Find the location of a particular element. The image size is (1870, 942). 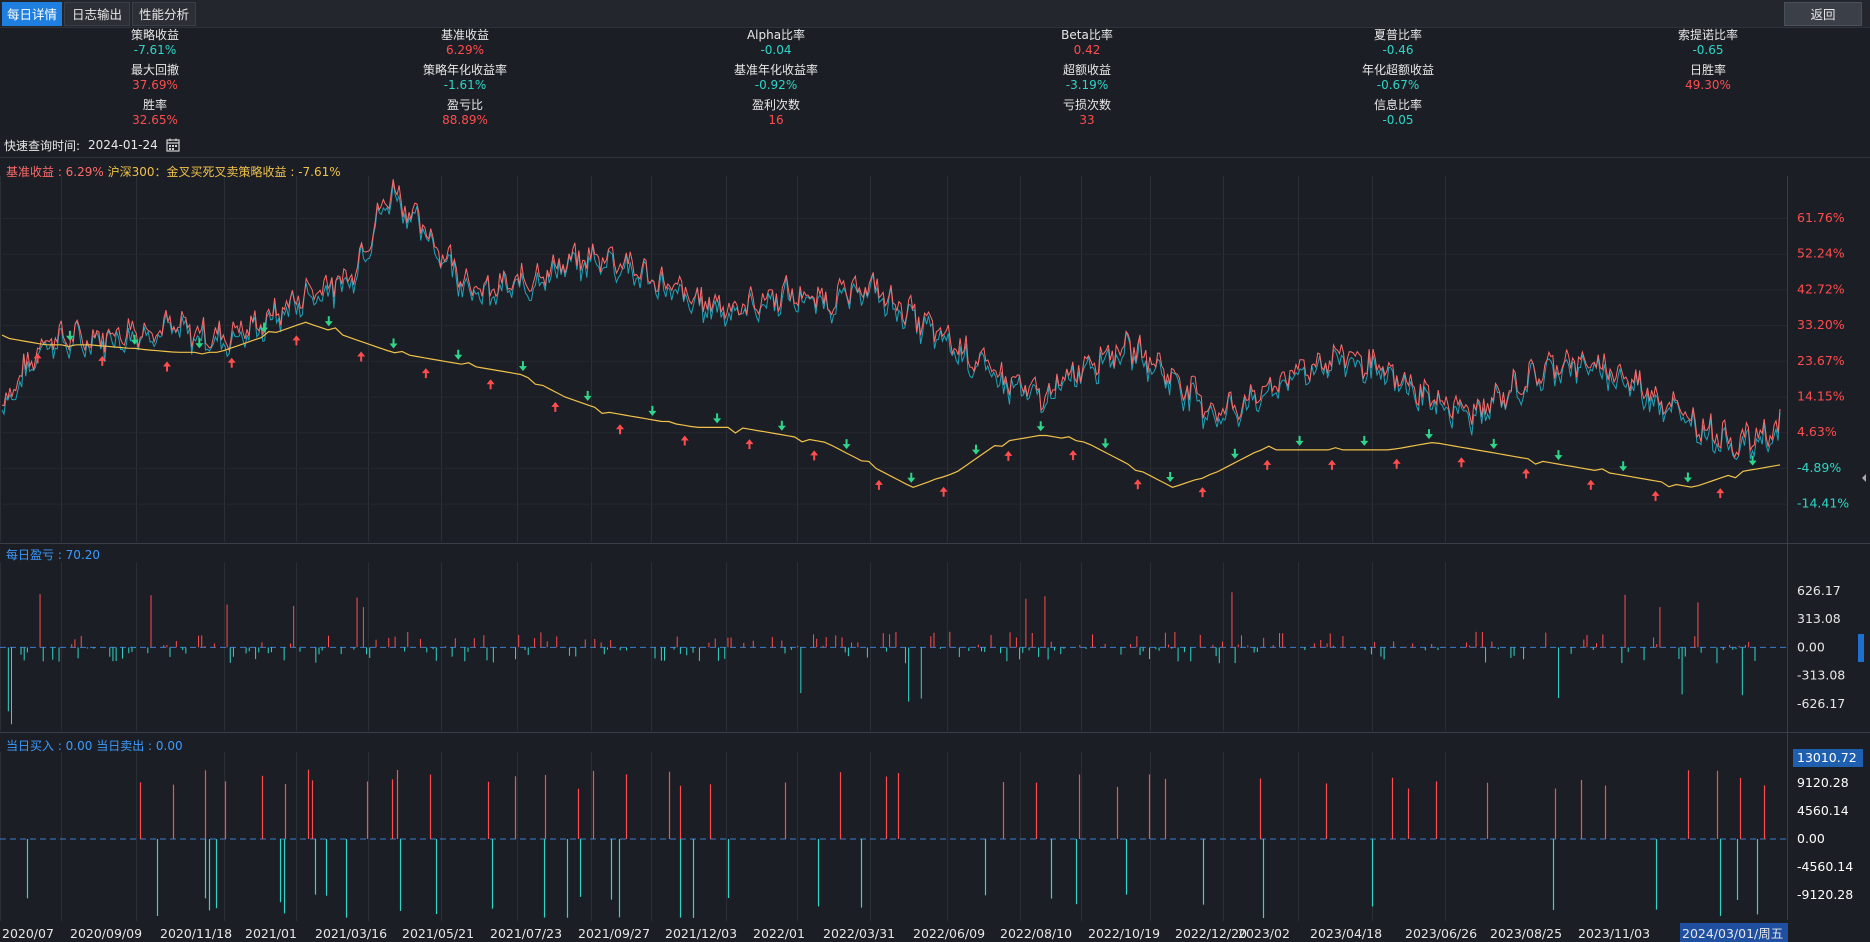

y-tick-label: 9120.28 is located at coordinates (1823, 782).